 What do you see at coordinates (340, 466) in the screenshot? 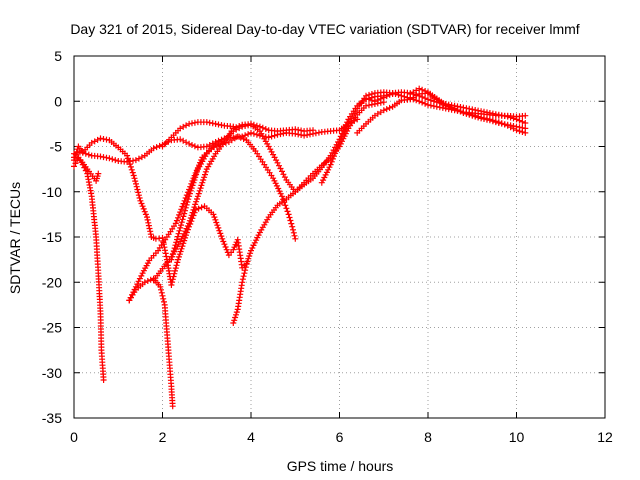
I see `x-axis-label: GPS time / hours` at bounding box center [340, 466].